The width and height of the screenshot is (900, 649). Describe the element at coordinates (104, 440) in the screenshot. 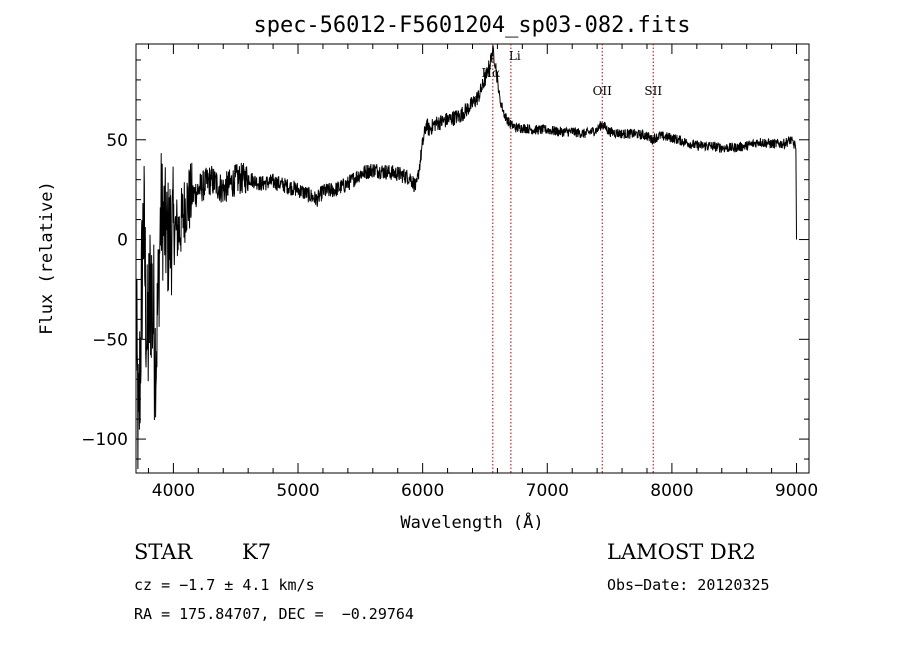

I see `y-tick-label: −100` at that location.